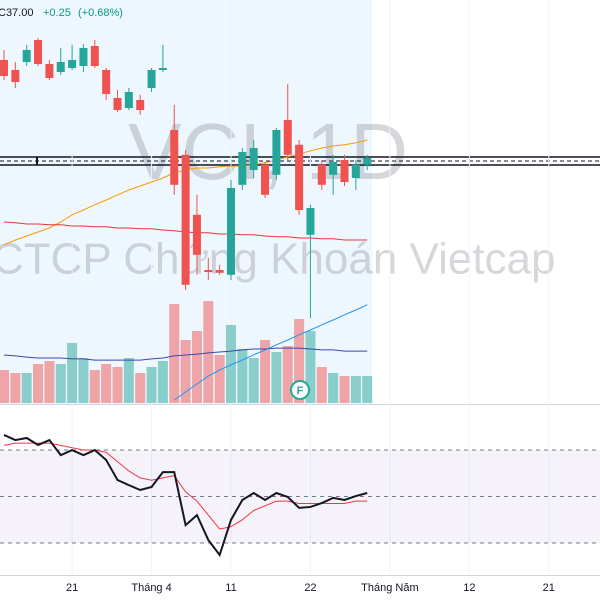 Image resolution: width=600 pixels, height=600 pixels. What do you see at coordinates (310, 588) in the screenshot?
I see `x-tick-label: 22` at bounding box center [310, 588].